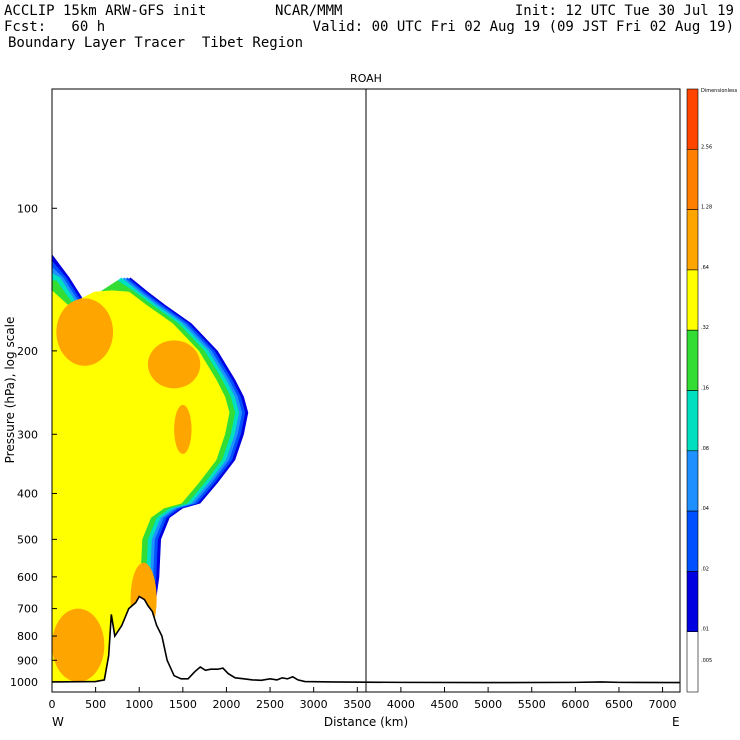 The image size is (740, 740). What do you see at coordinates (27, 434) in the screenshot?
I see `y-tick-label: 300` at bounding box center [27, 434].